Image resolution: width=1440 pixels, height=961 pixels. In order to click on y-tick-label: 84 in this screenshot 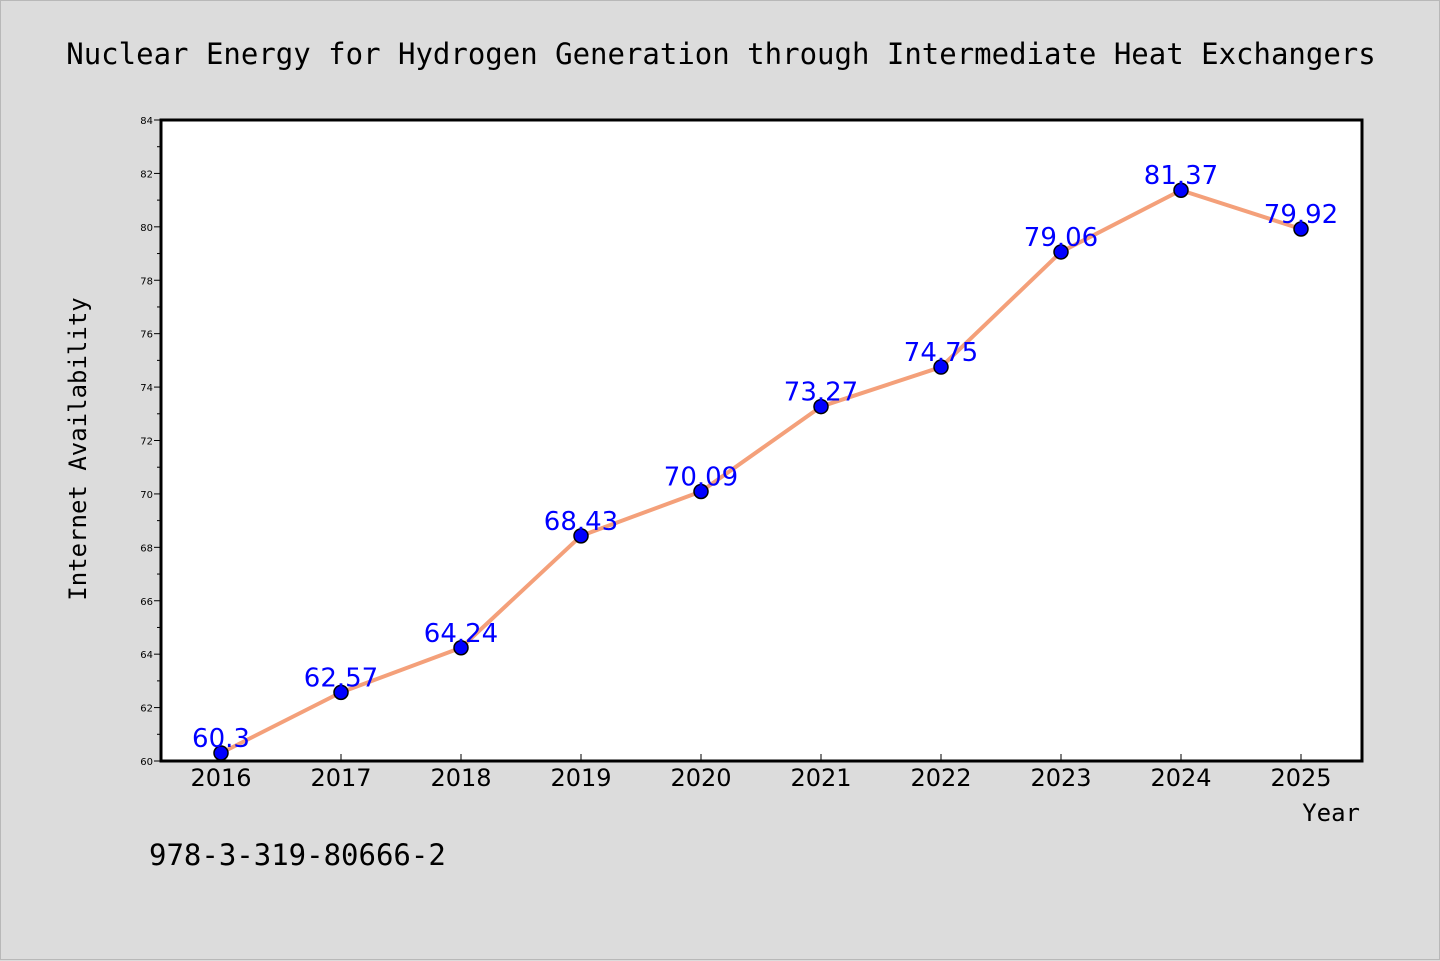, I will do `click(146, 121)`.